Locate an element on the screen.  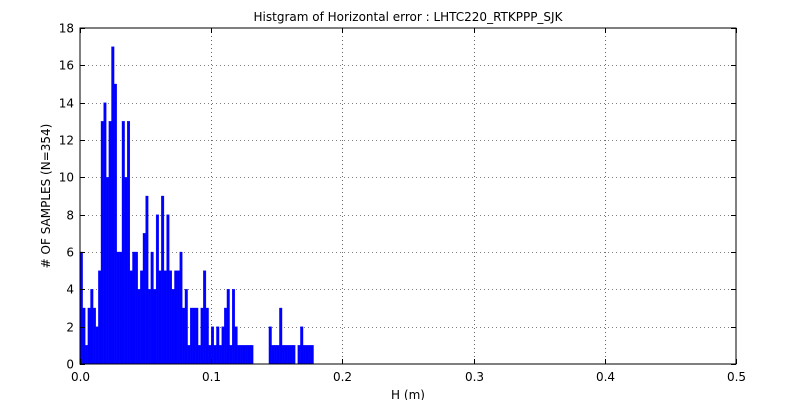
x-axis-label: H (m) is located at coordinates (408, 394).